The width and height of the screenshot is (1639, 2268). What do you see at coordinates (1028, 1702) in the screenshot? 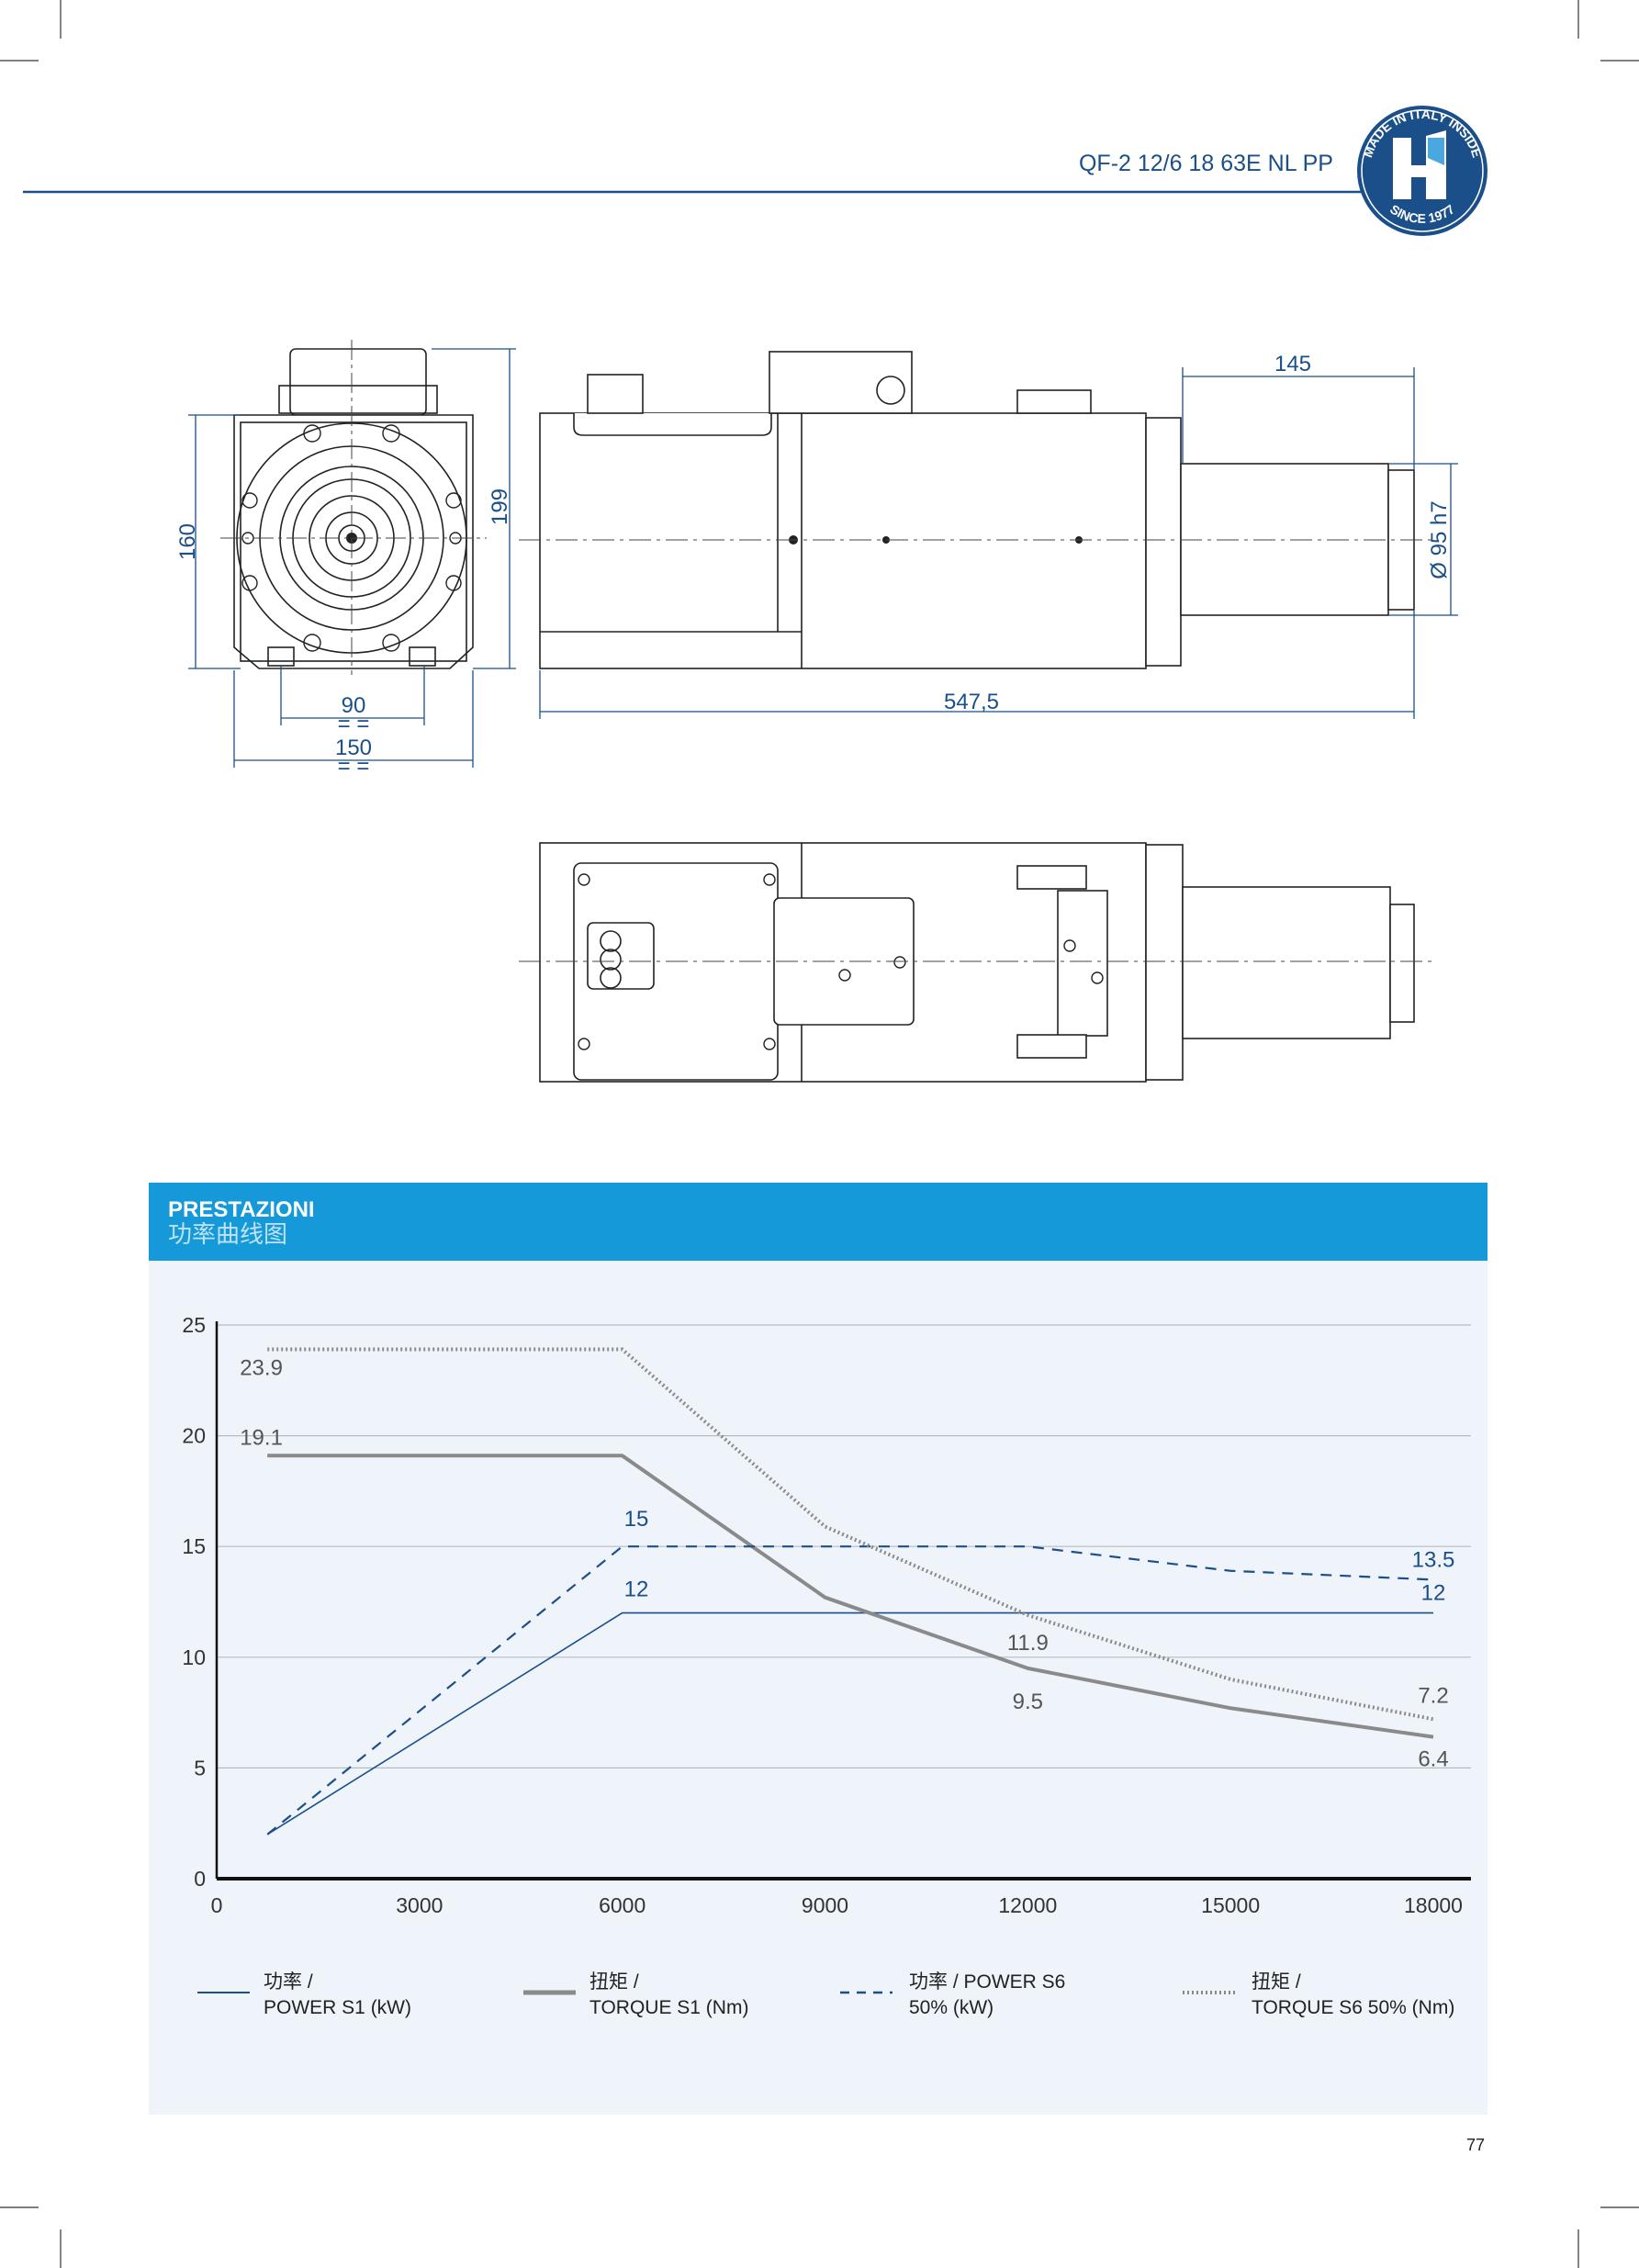
I see `data-label: 9.5` at bounding box center [1028, 1702].